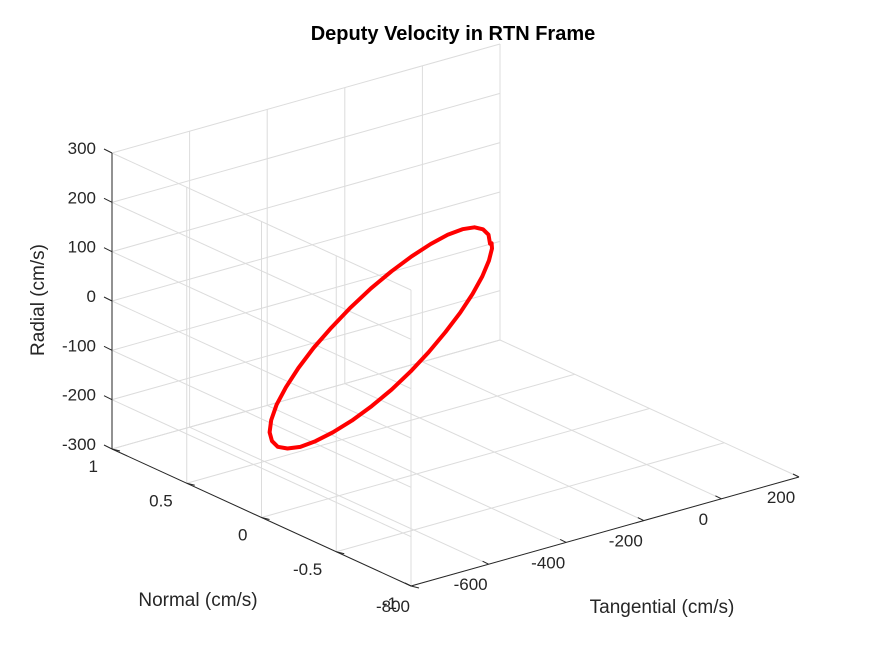 The image size is (875, 657). I want to click on y-tick-label: 1, so click(93, 466).